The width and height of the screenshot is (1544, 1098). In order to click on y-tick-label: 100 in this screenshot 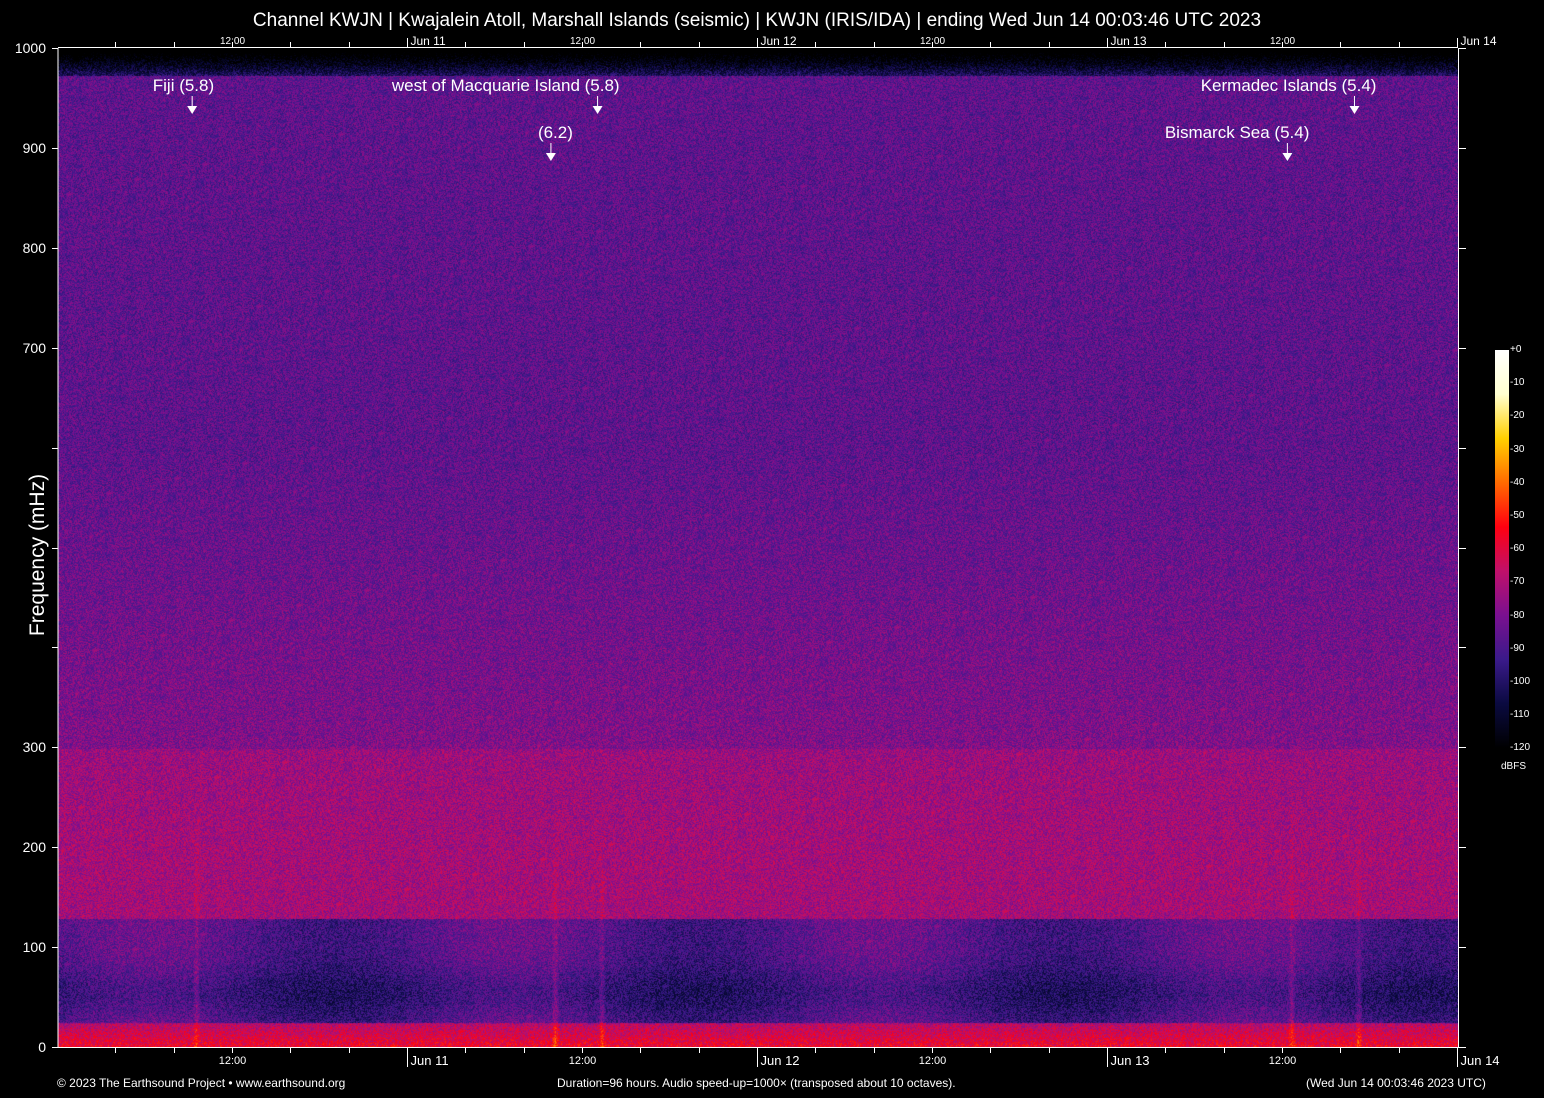, I will do `click(34, 946)`.